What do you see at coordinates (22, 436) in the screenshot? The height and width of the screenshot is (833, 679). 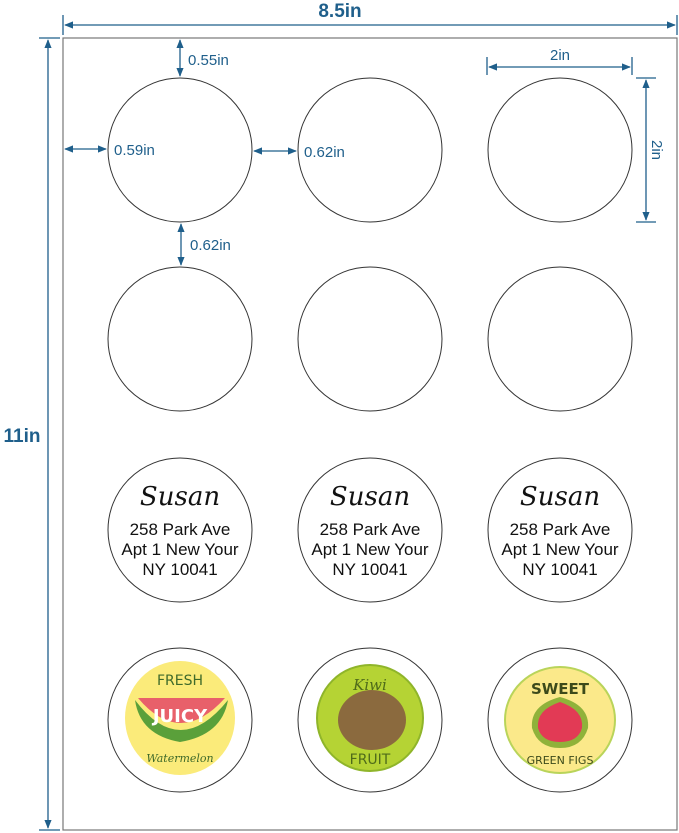 I see `sheet-height-label: 11in` at bounding box center [22, 436].